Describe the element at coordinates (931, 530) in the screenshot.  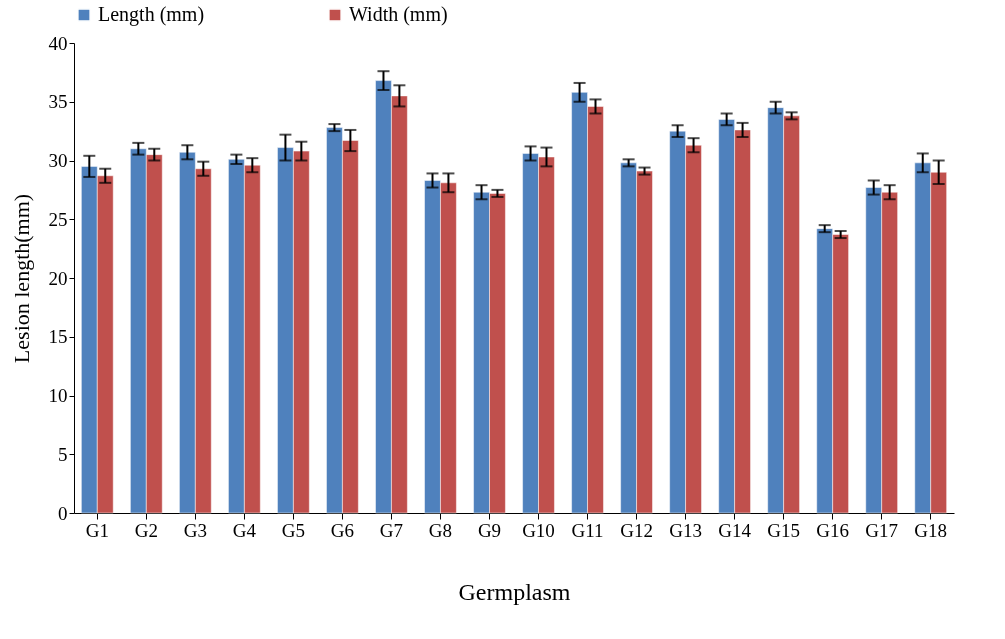
I see `x-tick-label: G18` at that location.